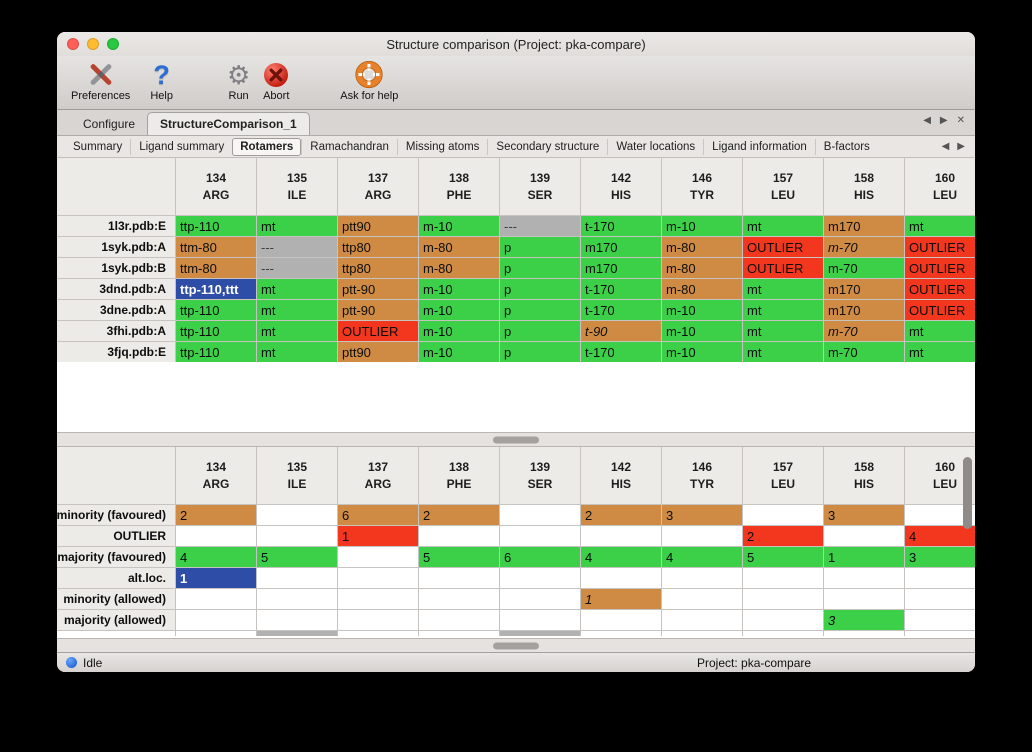 The width and height of the screenshot is (1032, 752). I want to click on vertical-scrollbar-thumb, so click(967, 493).